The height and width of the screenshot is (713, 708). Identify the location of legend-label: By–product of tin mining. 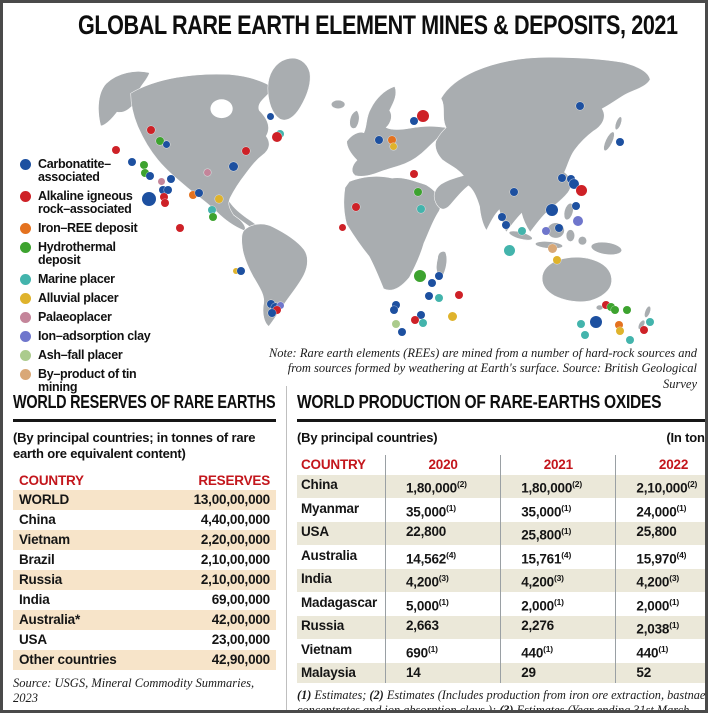
(87, 380).